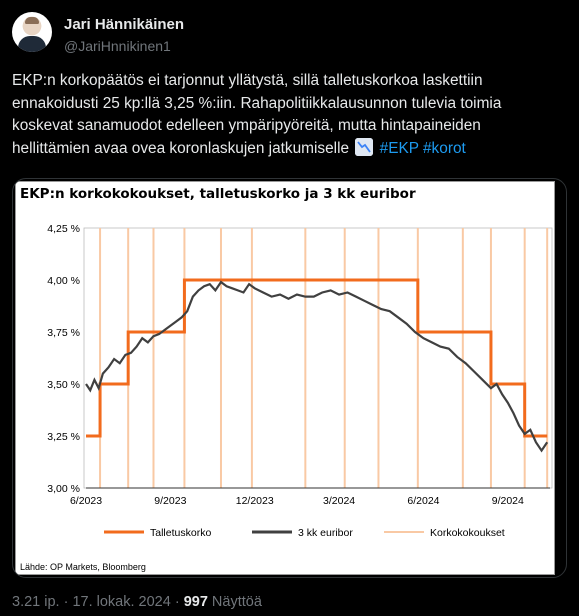 The height and width of the screenshot is (616, 579). I want to click on x-tick-label: 12/2023, so click(255, 501).